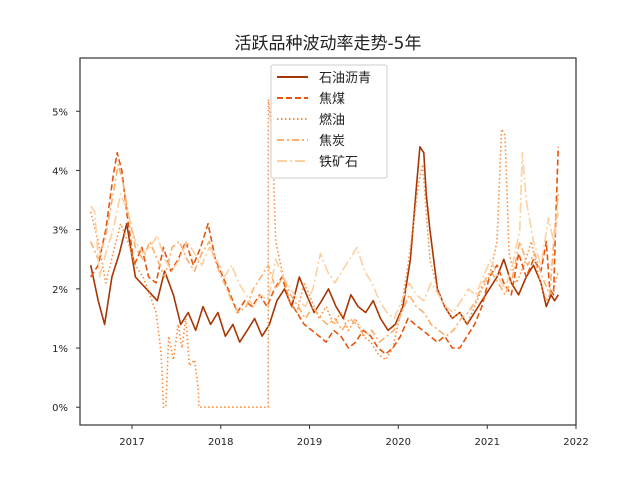 The height and width of the screenshot is (480, 640). What do you see at coordinates (332, 99) in the screenshot?
I see `legend-label: 焦煤` at bounding box center [332, 99].